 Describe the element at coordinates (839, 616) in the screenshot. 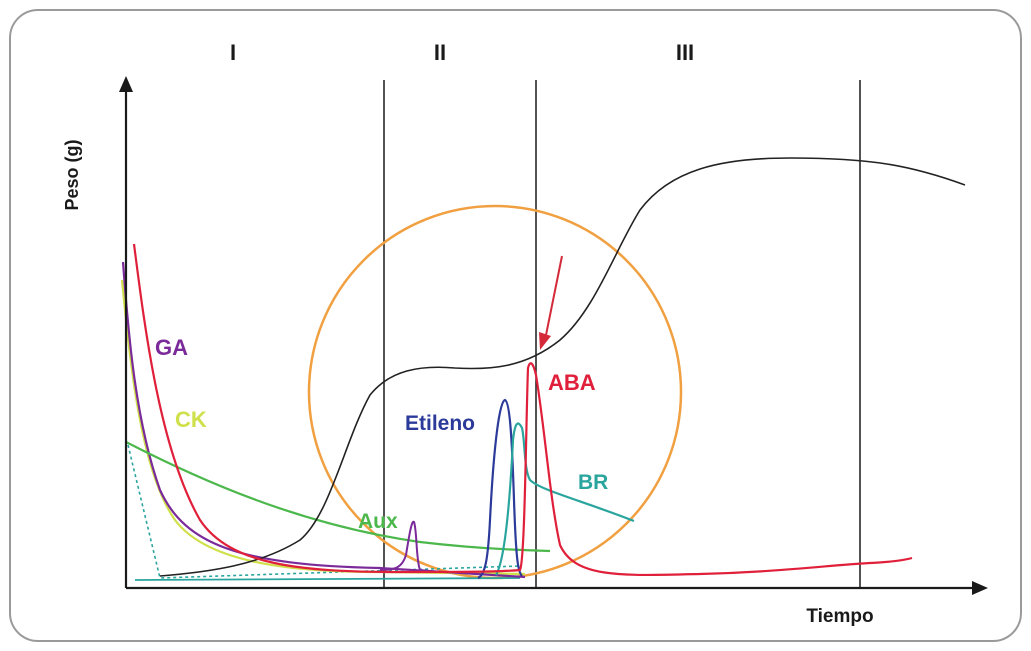

I see `x-axis-label: Tiempo` at that location.